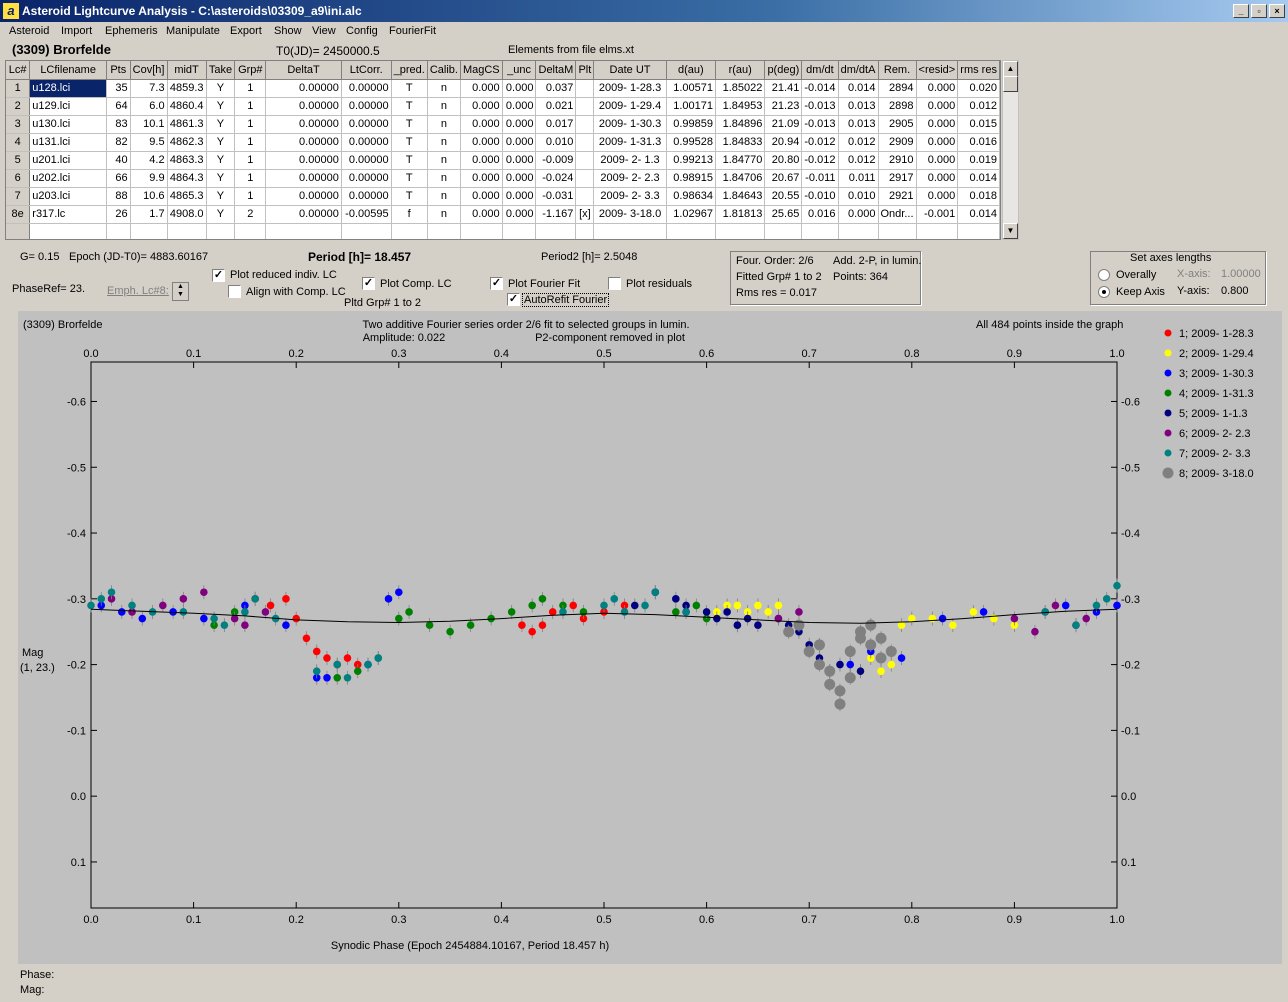 This screenshot has width=1288, height=1002. Describe the element at coordinates (1104, 292) in the screenshot. I see `keep-axis-radio` at that location.